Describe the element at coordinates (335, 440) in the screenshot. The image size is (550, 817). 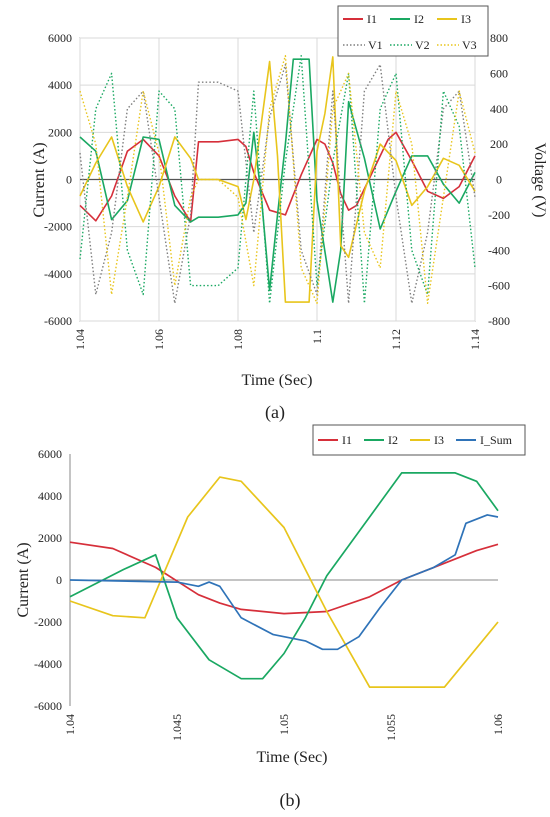
I see `legend-b-item-I1: I1` at that location.